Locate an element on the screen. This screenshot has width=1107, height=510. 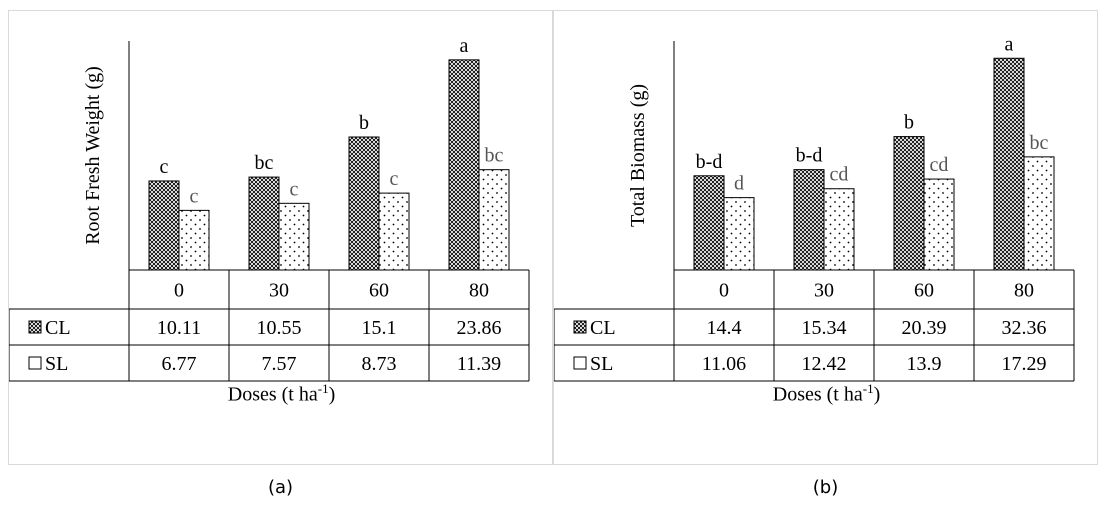
chart-a-tick-80: 80 is located at coordinates (479, 291).